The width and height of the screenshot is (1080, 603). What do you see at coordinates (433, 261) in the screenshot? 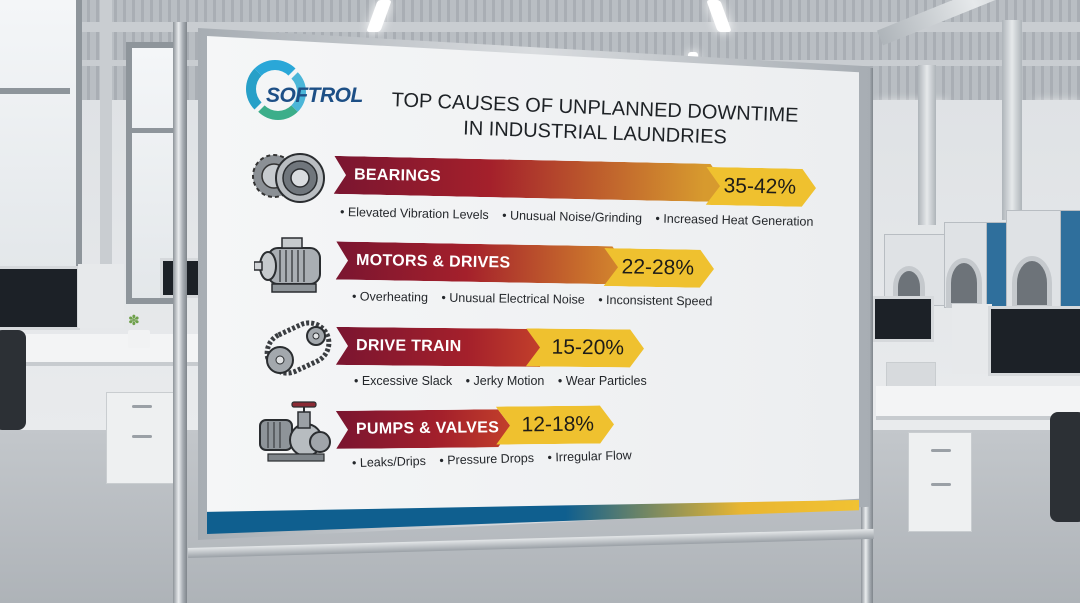
I see `cause-label: MOTORS & DRIVES` at bounding box center [433, 261].